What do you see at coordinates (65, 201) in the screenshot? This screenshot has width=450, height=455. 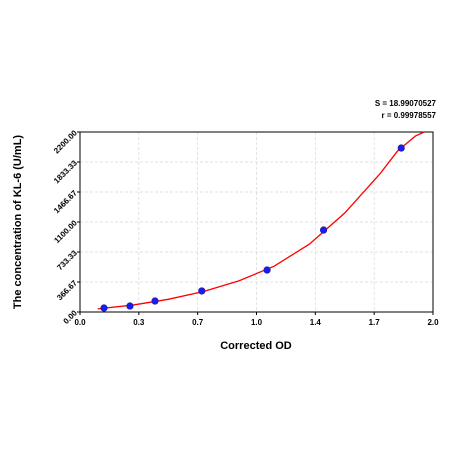 I see `y-tick-label: 1466.67` at bounding box center [65, 201].